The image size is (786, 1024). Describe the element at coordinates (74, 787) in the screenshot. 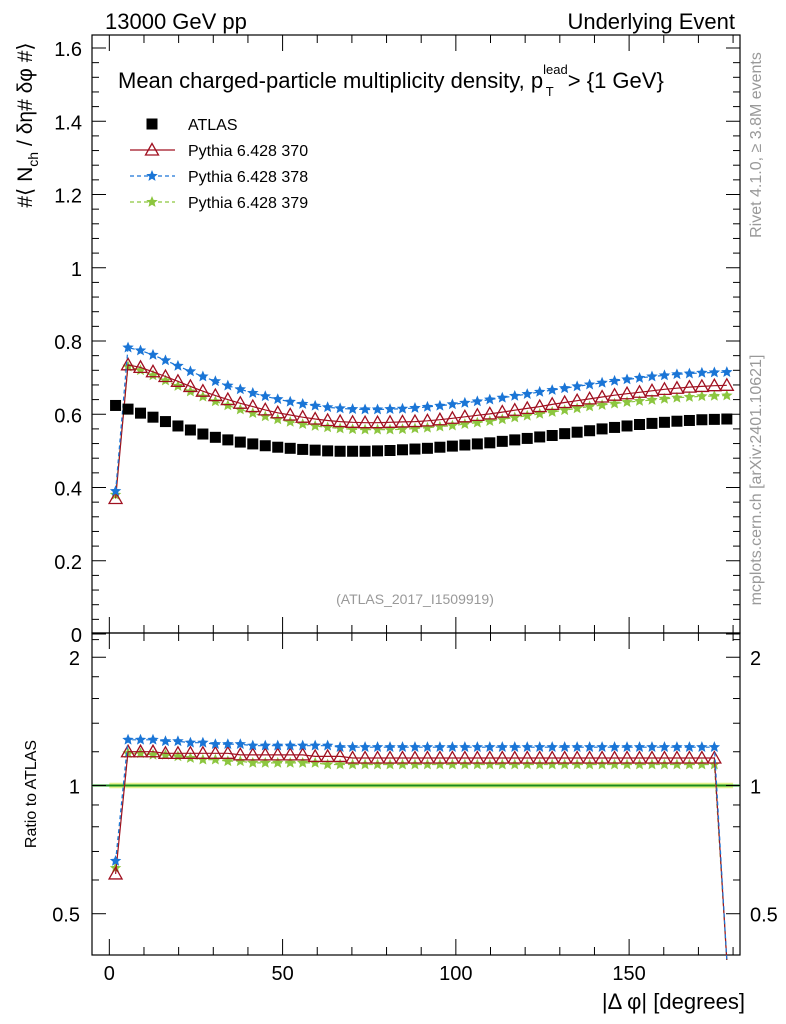

I see `ratio-y-tick-label: 1` at that location.